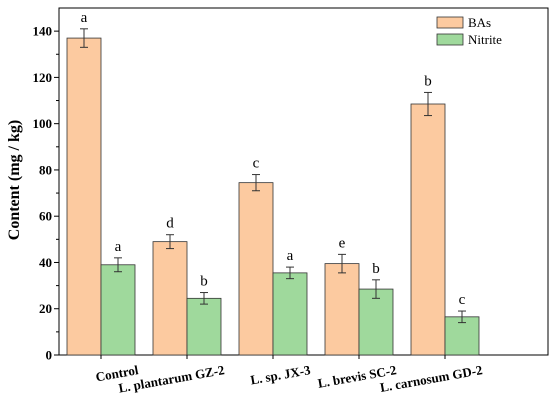  Describe the element at coordinates (485, 39) in the screenshot. I see `legend-label-nitrite: Nitrite` at that location.